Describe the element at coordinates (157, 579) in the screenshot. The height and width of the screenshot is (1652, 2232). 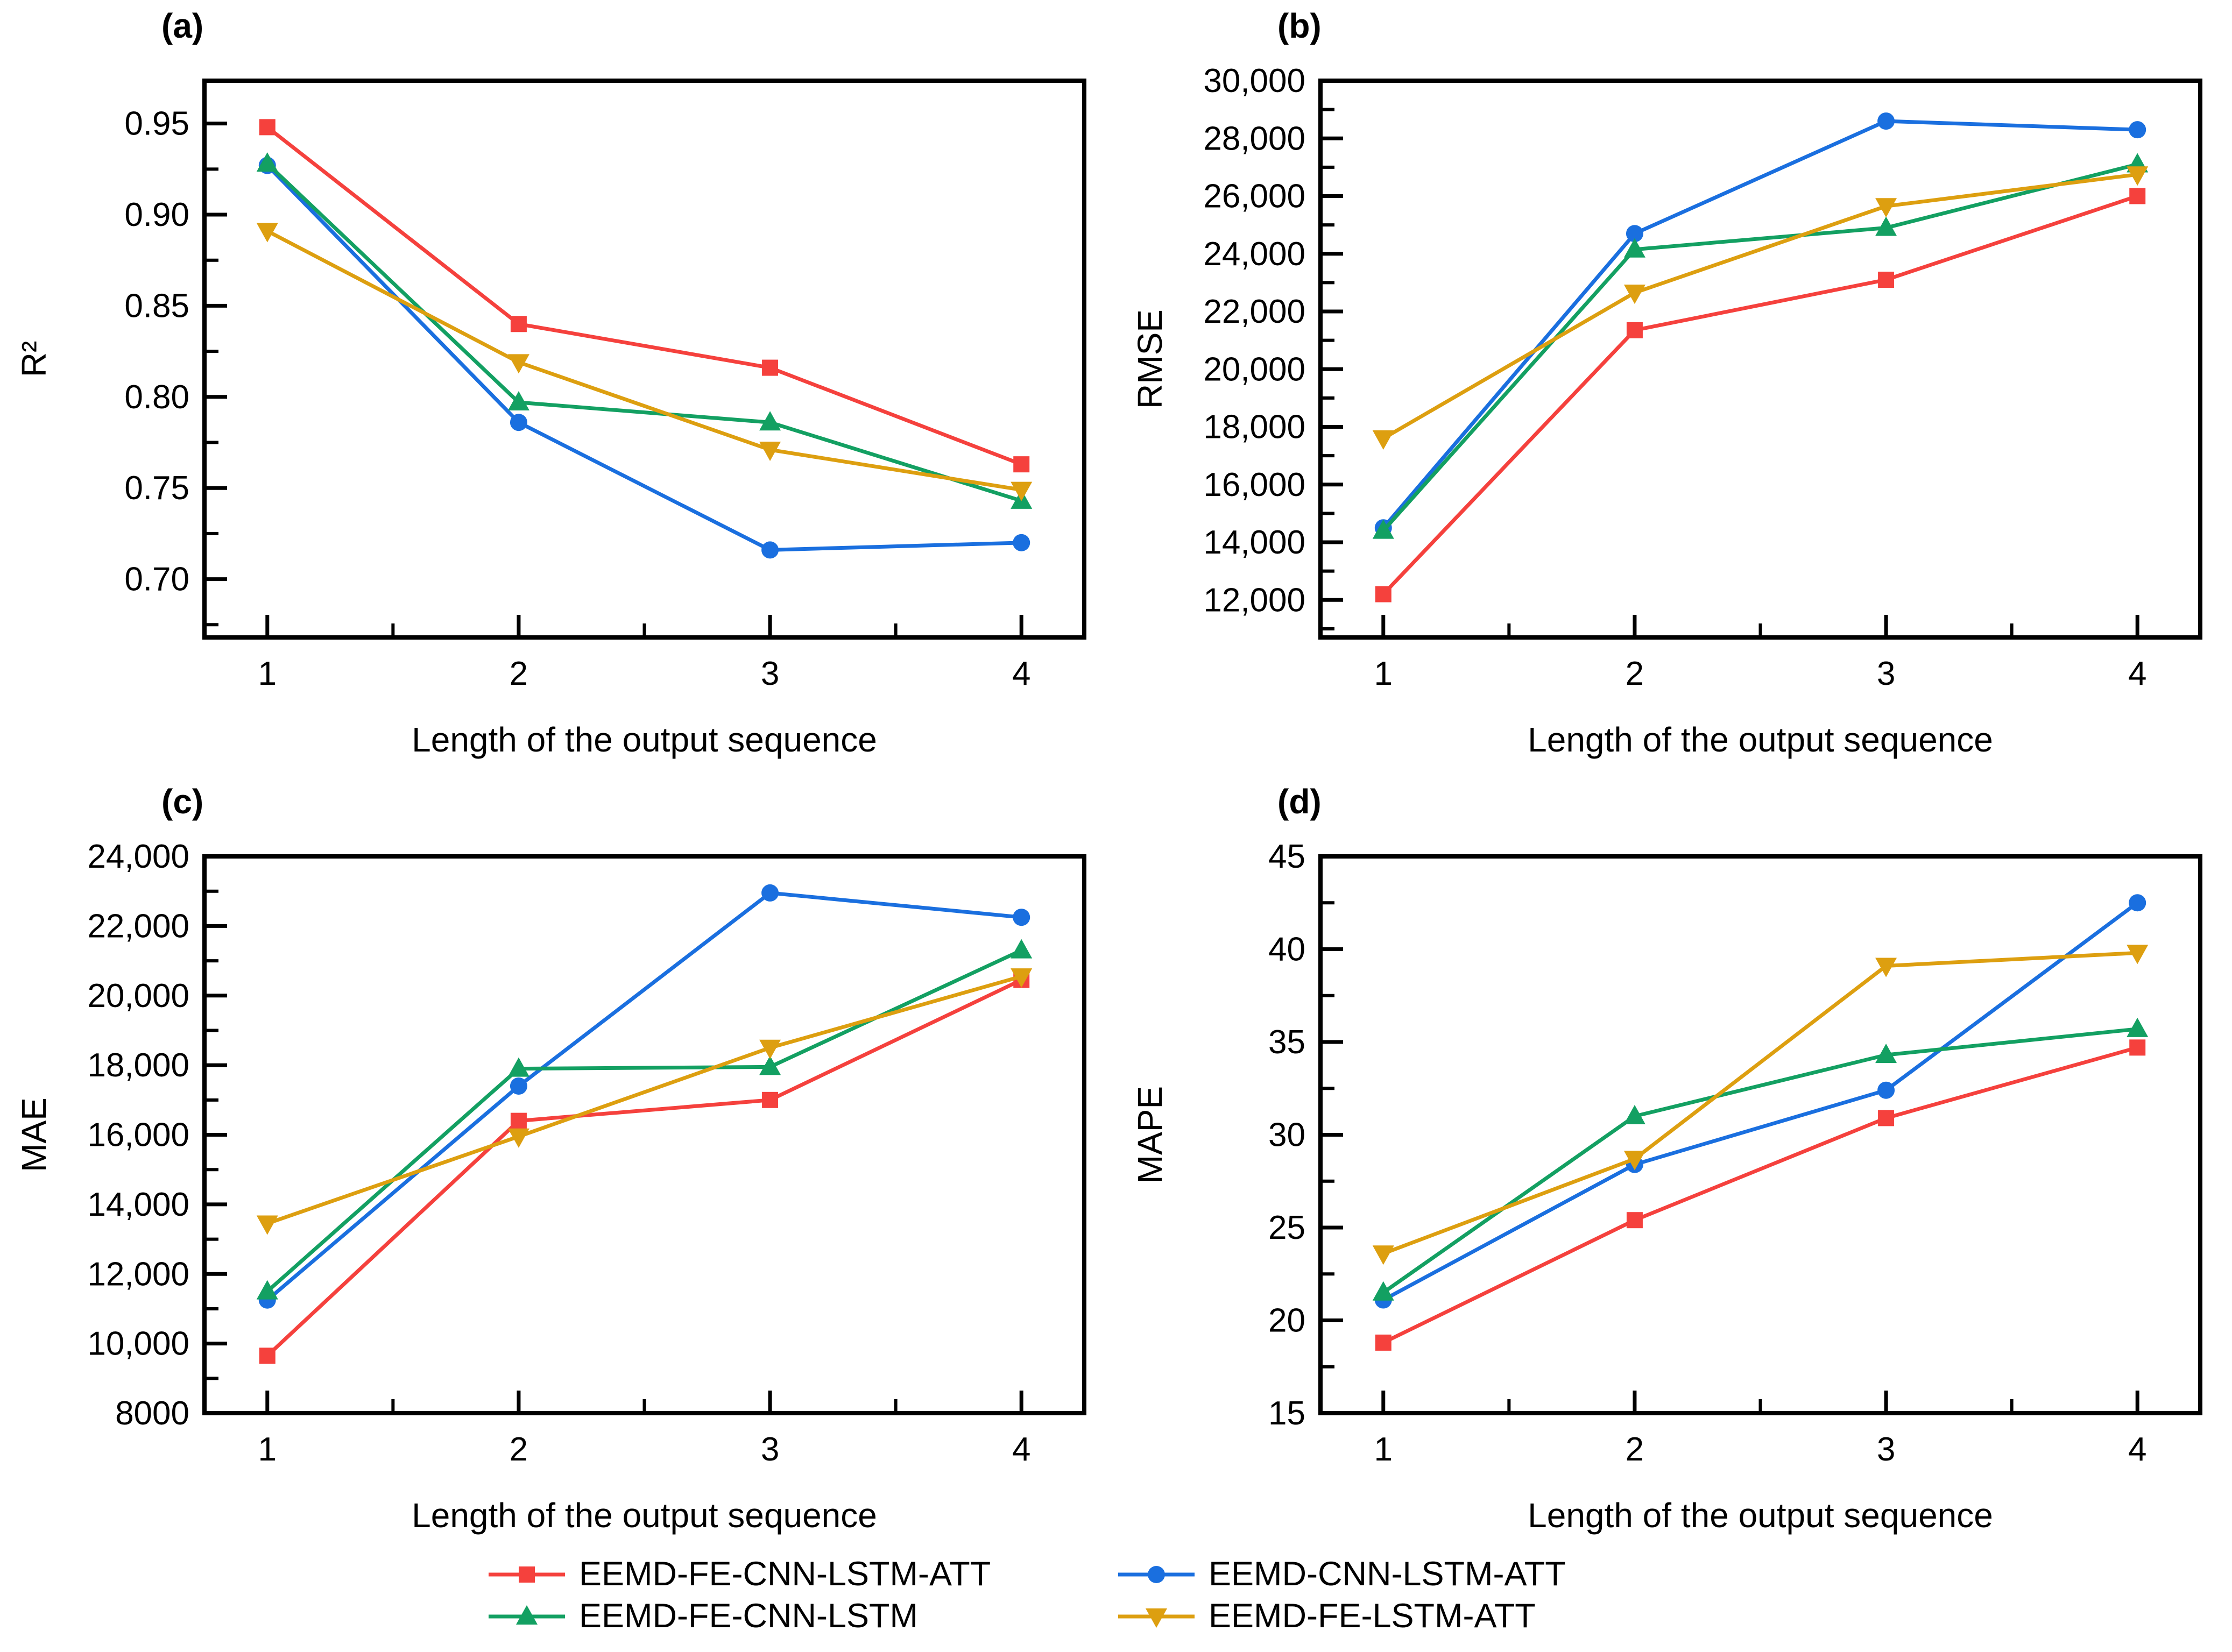
I see `y-tick-label: 0.70` at that location.